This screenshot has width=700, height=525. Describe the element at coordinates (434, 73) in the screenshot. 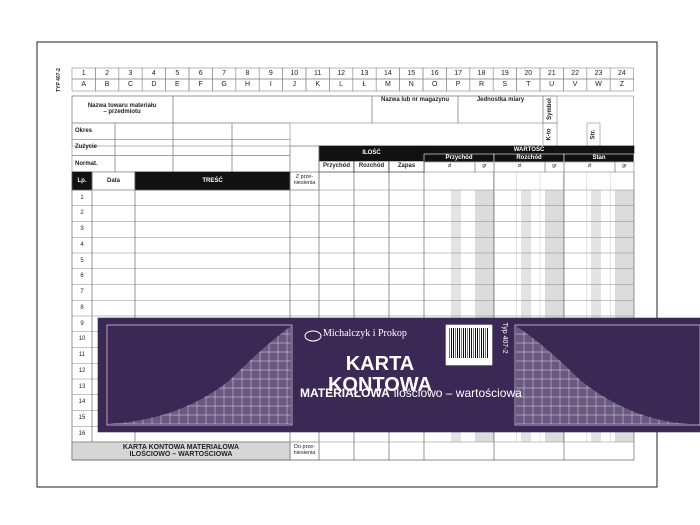

I see `column-number: 16` at that location.